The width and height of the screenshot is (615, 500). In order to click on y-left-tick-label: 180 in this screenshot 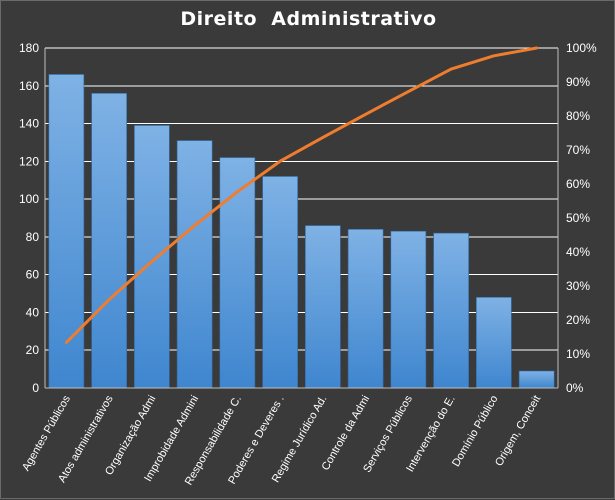, I will do `click(29, 48)`.